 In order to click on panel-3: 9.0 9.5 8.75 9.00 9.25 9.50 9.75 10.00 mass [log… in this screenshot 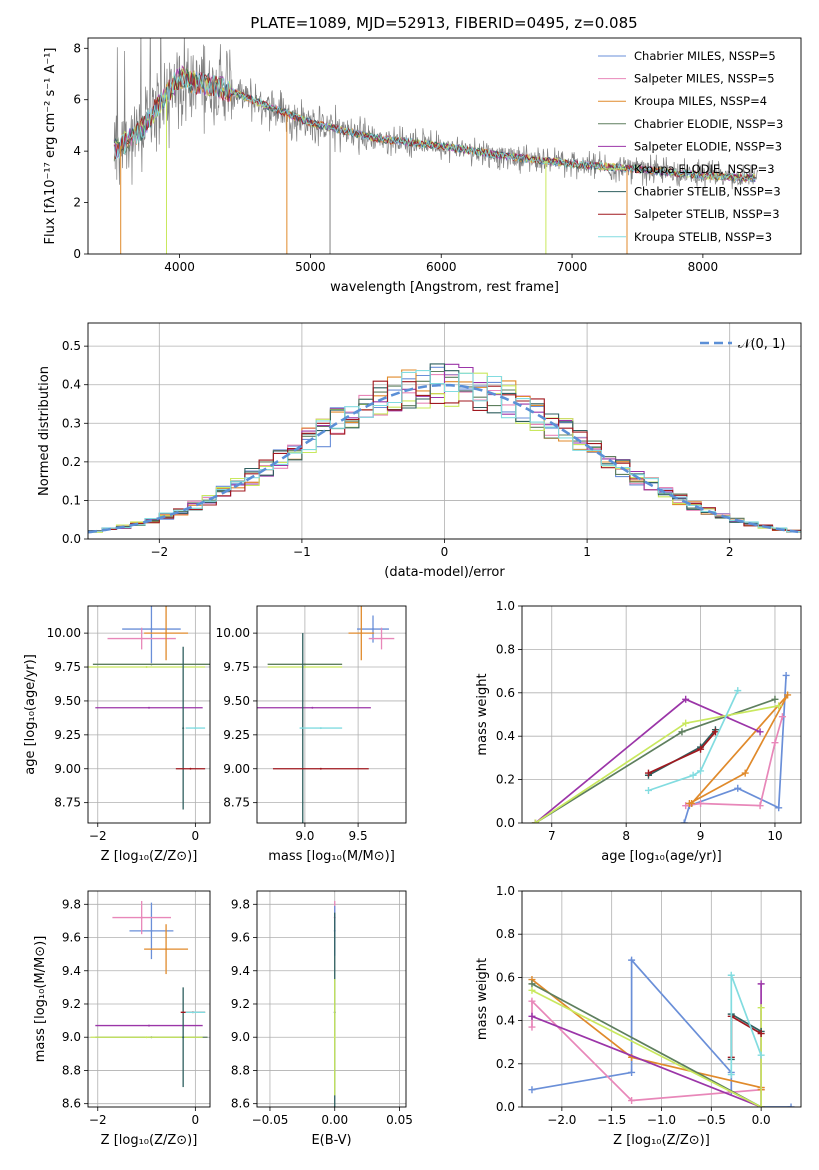, I will do `click(311, 735)`.